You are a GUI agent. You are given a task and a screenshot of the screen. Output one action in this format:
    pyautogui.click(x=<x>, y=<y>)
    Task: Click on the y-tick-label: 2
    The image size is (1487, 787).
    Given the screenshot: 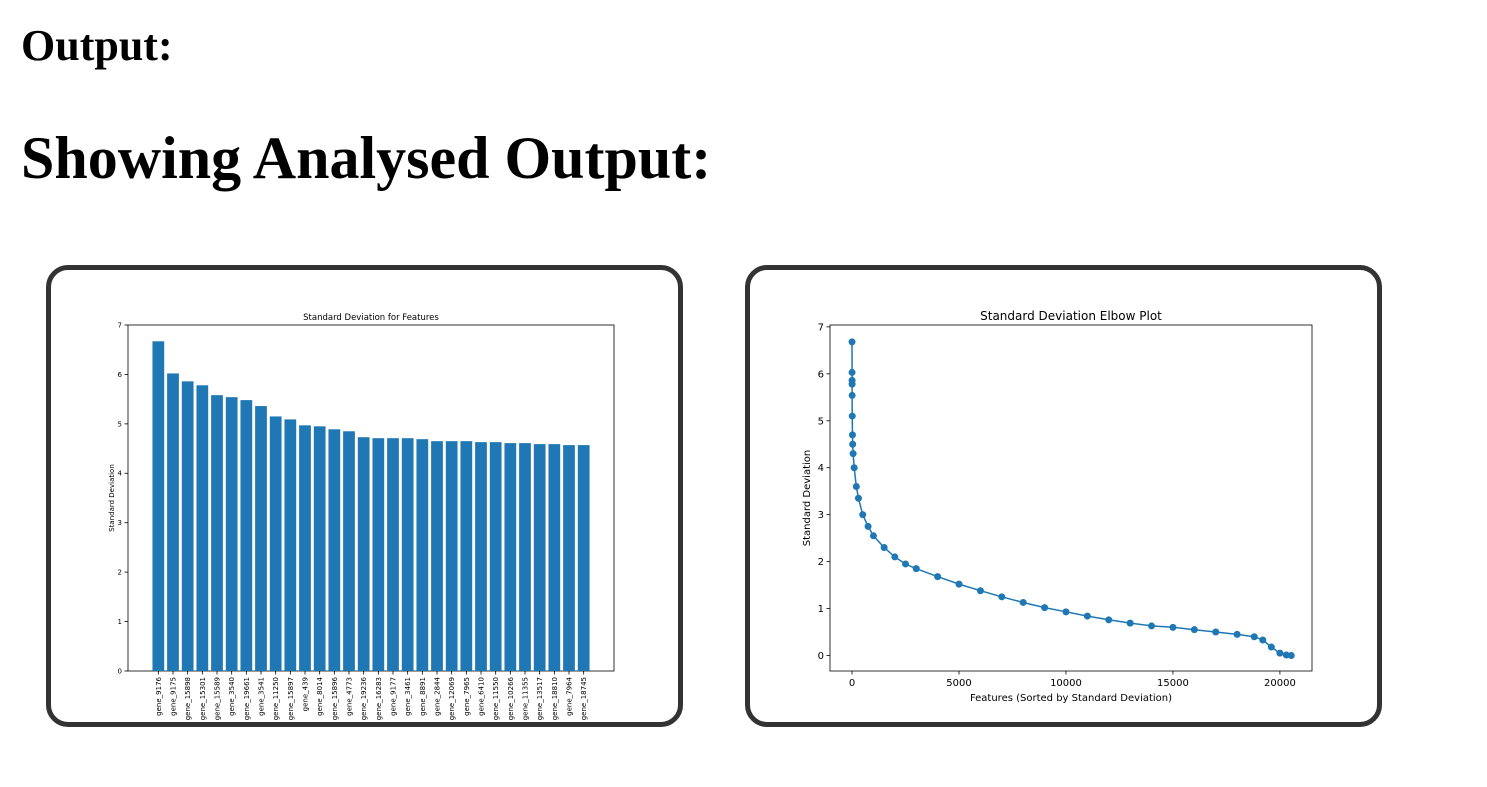 What is the action you would take?
    pyautogui.click(x=821, y=562)
    